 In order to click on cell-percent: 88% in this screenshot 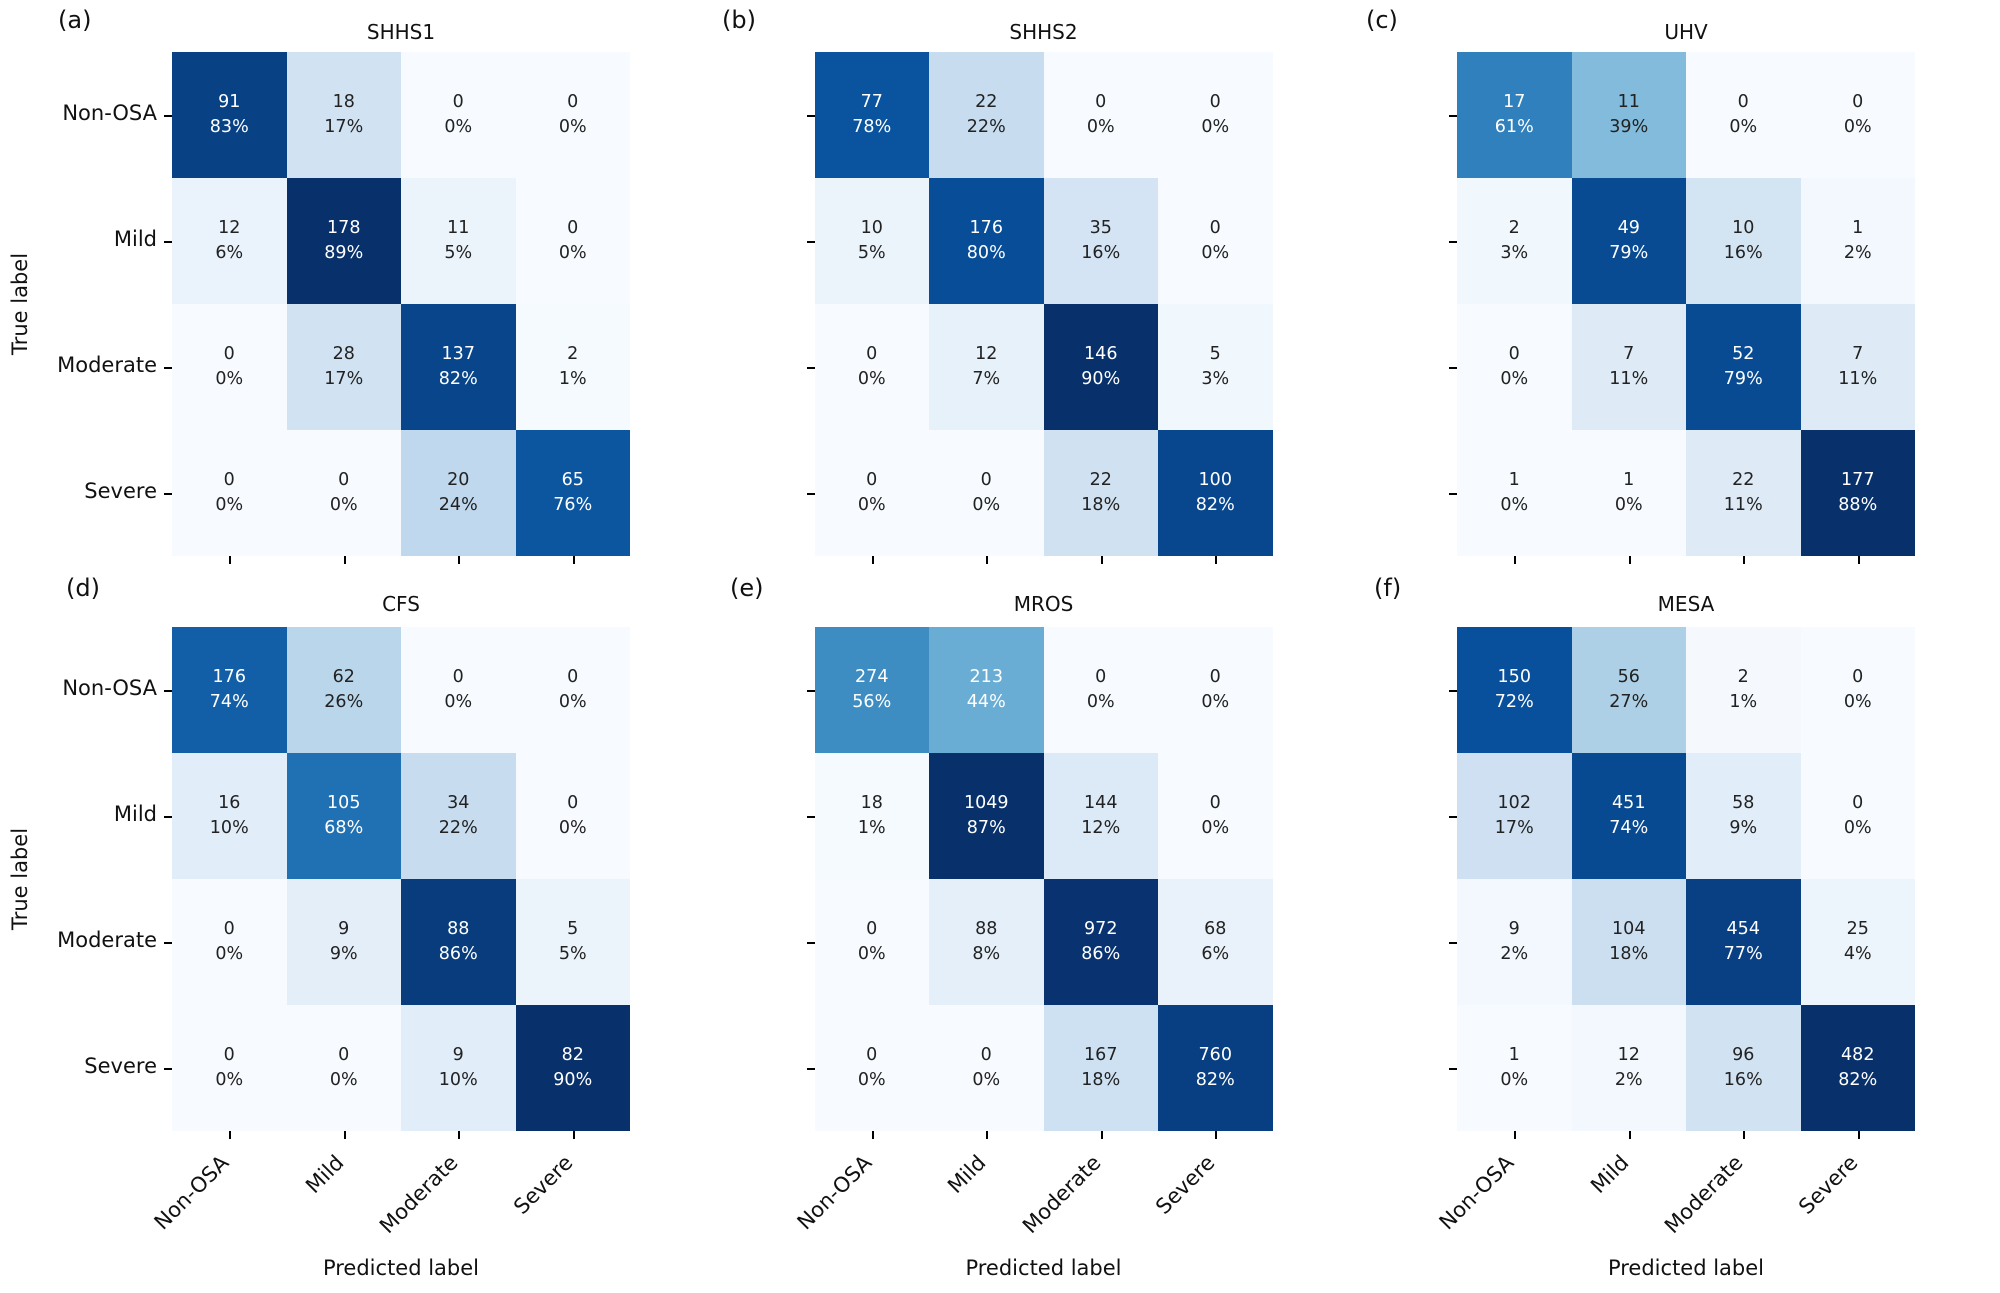, I will do `click(1858, 505)`.